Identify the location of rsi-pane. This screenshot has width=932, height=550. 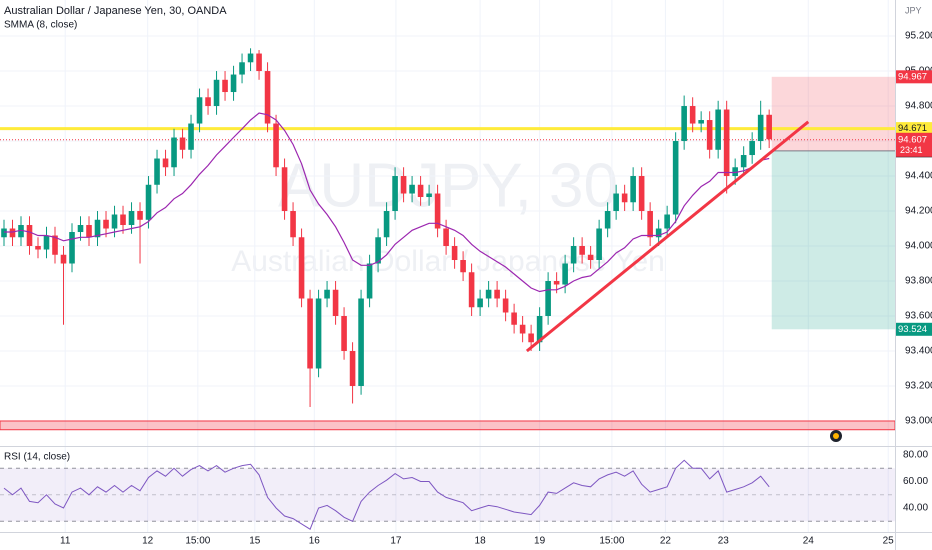
(447, 494).